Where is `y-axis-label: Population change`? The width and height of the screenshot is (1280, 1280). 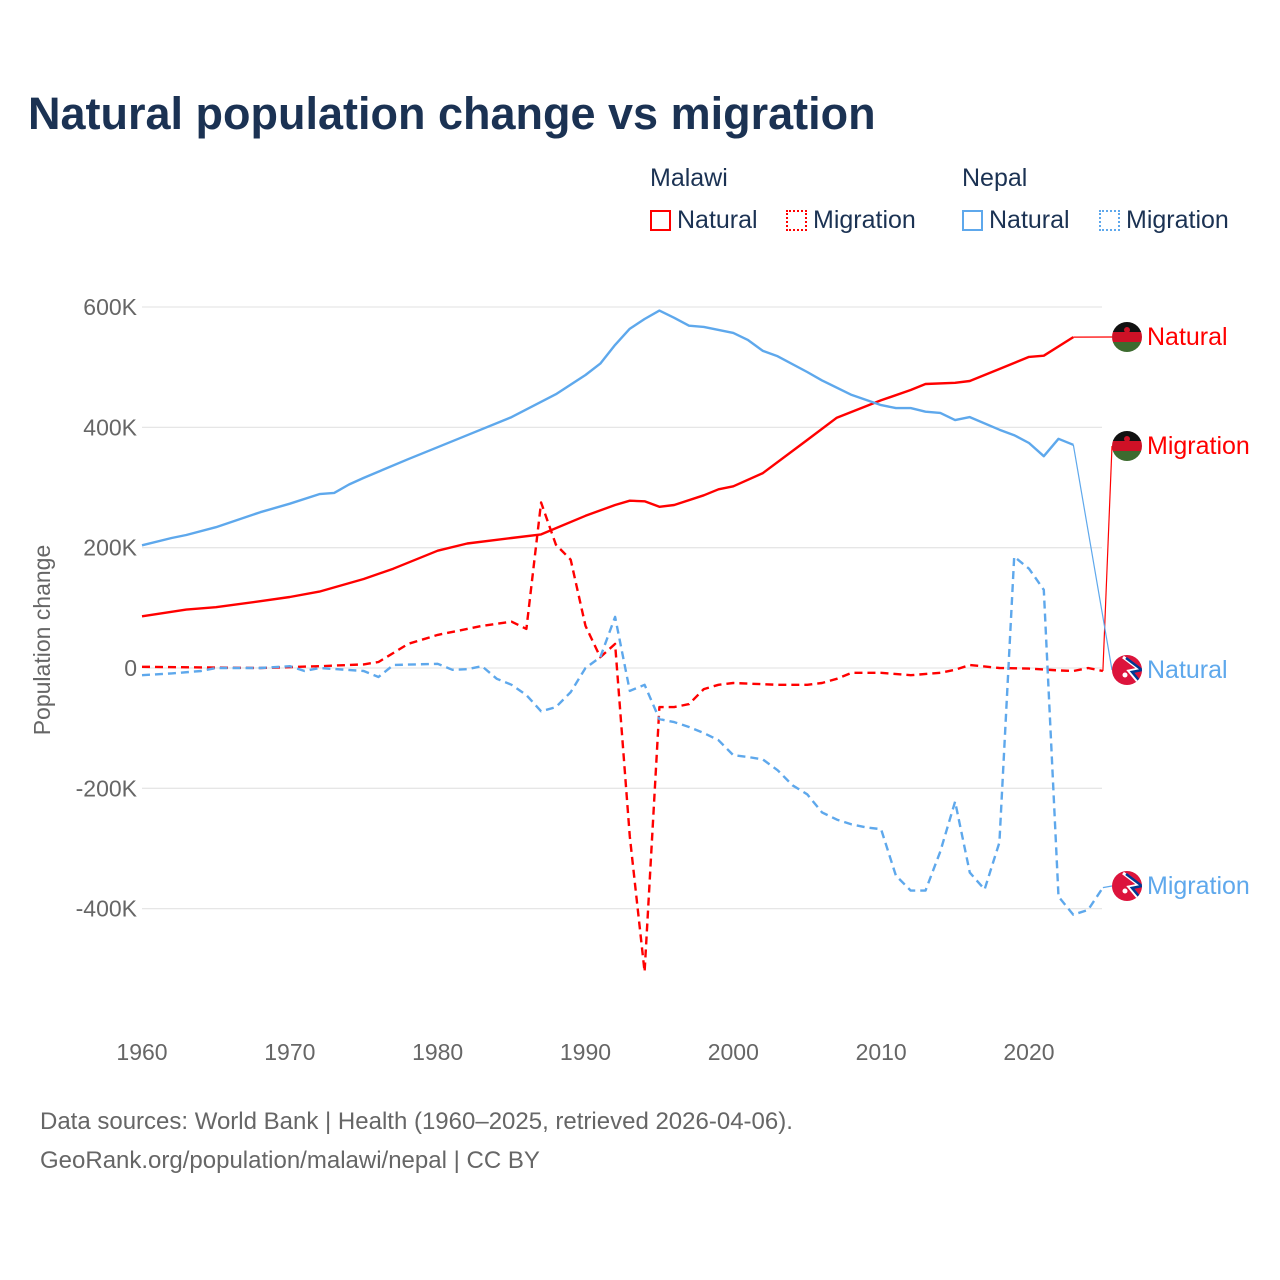 y-axis-label: Population change is located at coordinates (42, 640).